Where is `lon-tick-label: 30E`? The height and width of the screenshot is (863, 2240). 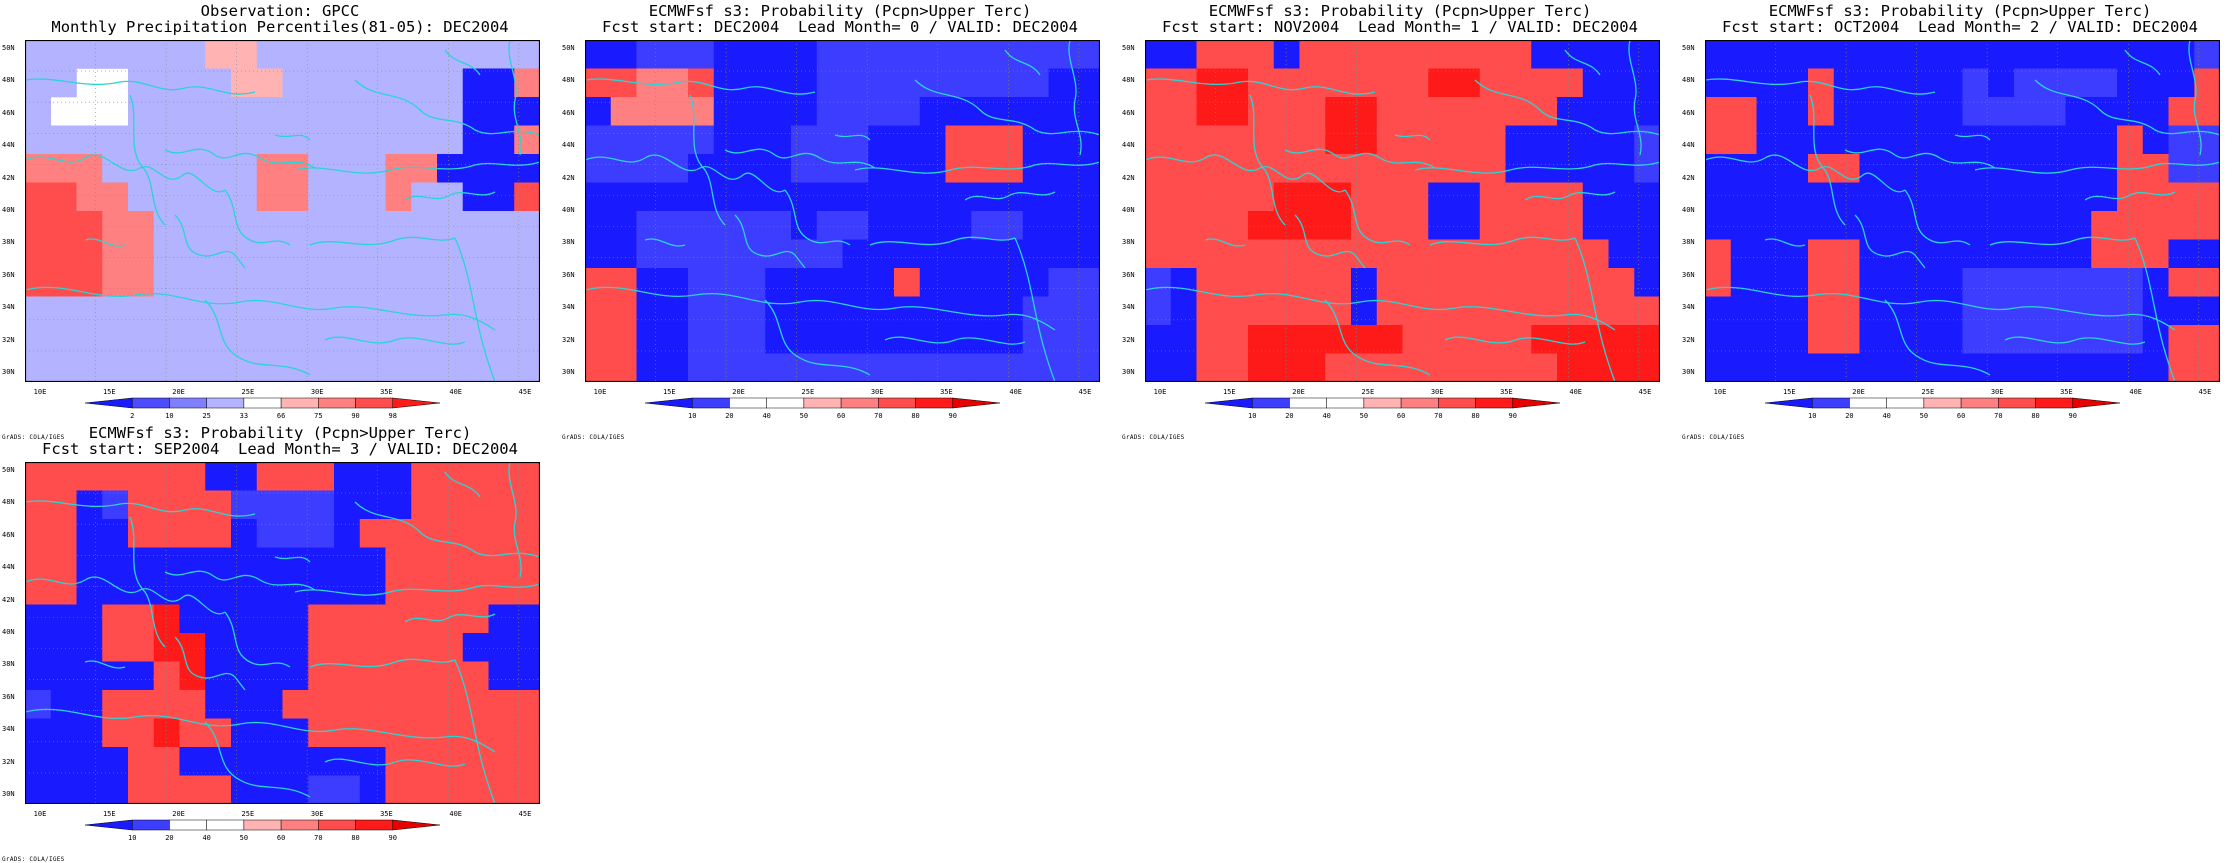
lon-tick-label: 30E is located at coordinates (317, 392).